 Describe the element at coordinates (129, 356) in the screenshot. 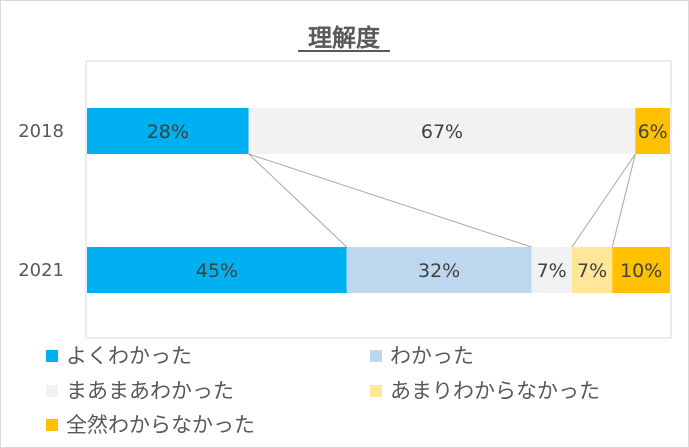

I see `legend-label: よくわかった` at that location.